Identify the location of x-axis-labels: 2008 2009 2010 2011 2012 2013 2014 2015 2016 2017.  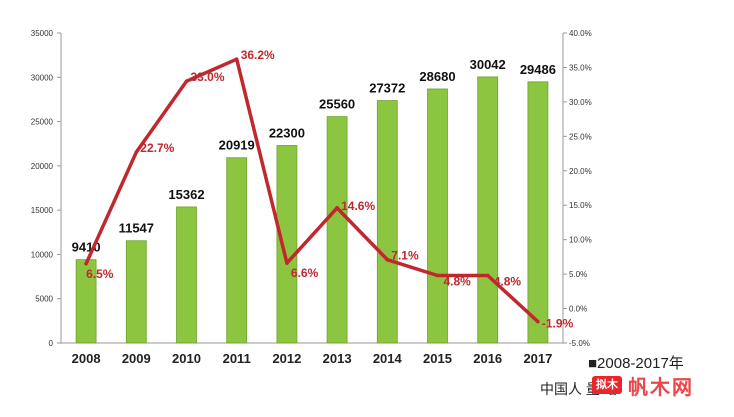
(312, 358).